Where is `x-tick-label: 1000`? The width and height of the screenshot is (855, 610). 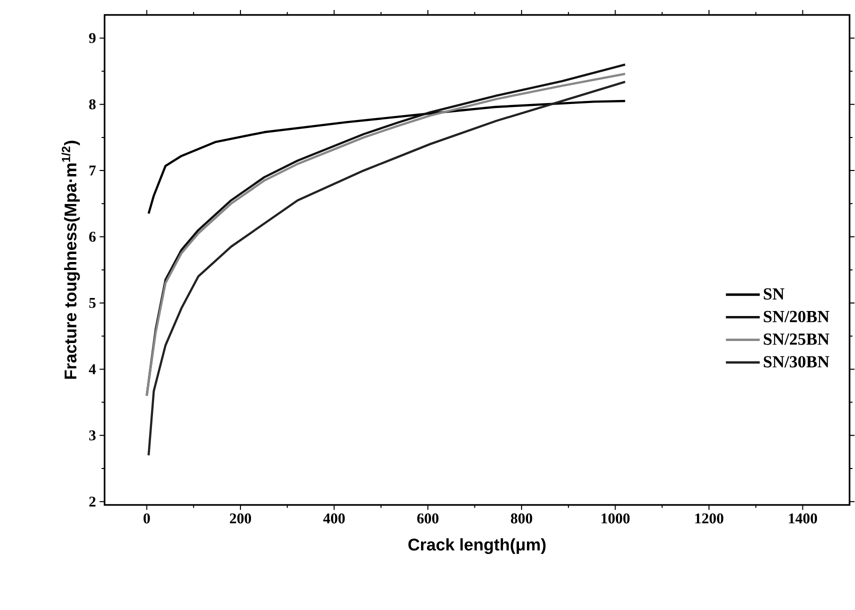
x-tick-label: 1000 is located at coordinates (616, 519).